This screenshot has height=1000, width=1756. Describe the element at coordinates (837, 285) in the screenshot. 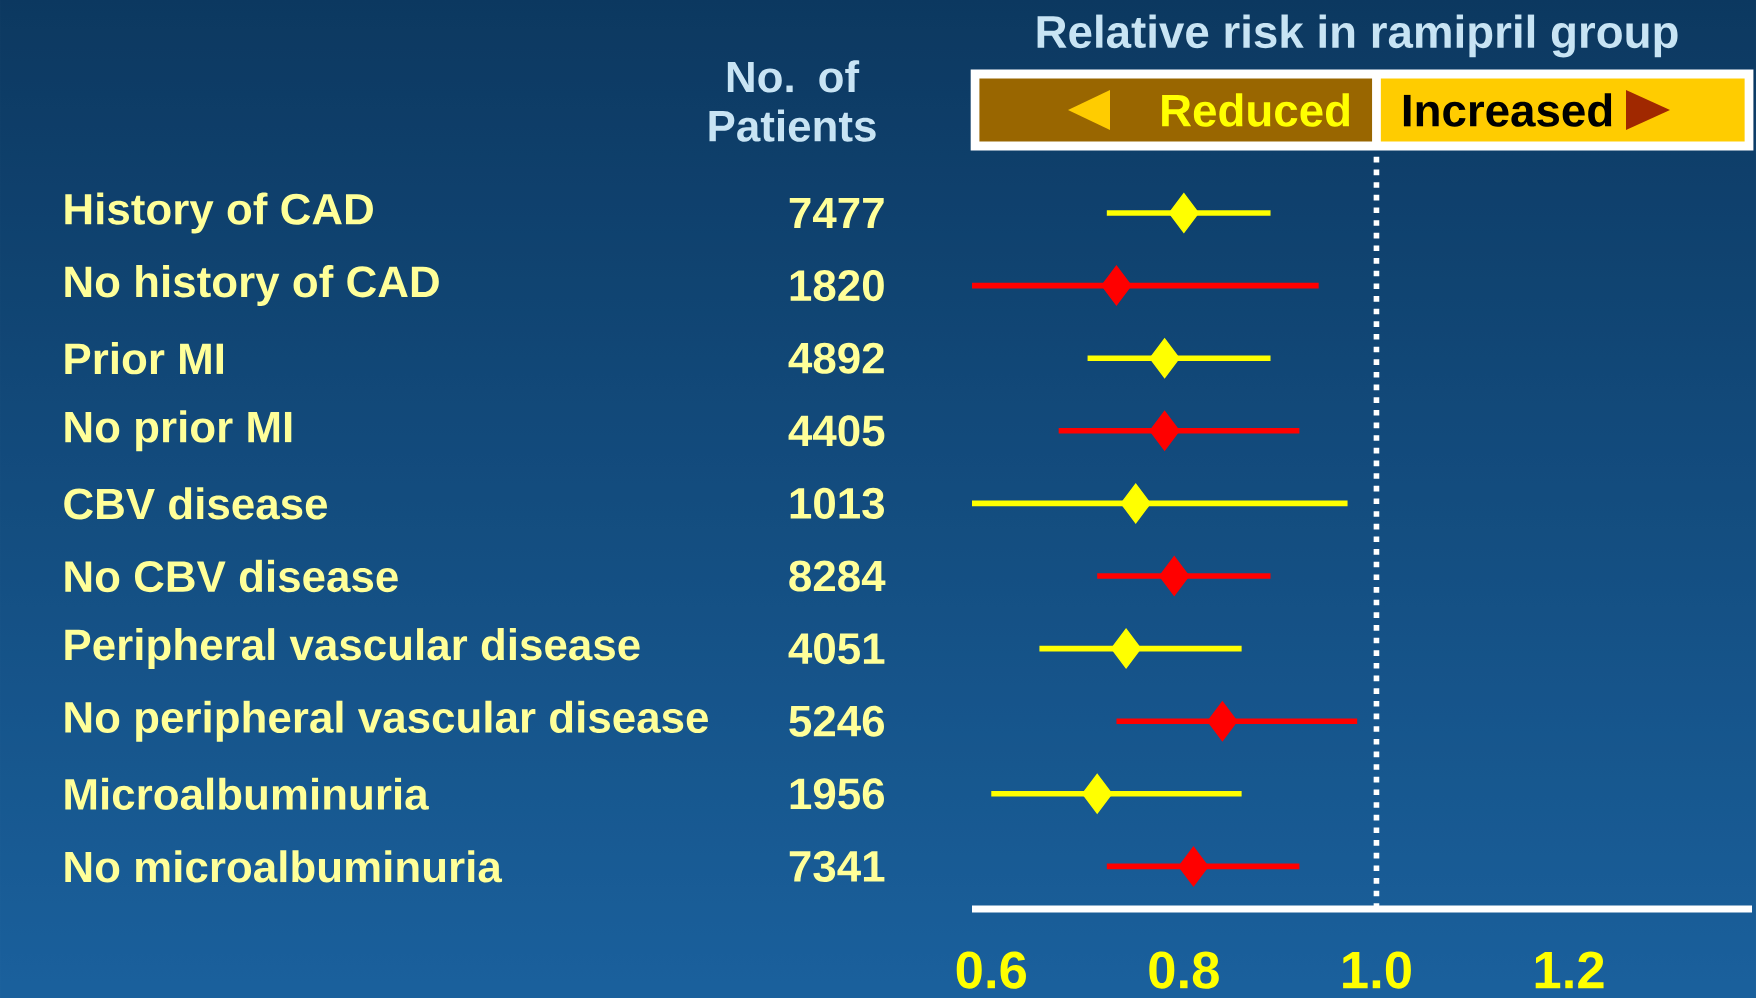

I see `text: 1820` at that location.